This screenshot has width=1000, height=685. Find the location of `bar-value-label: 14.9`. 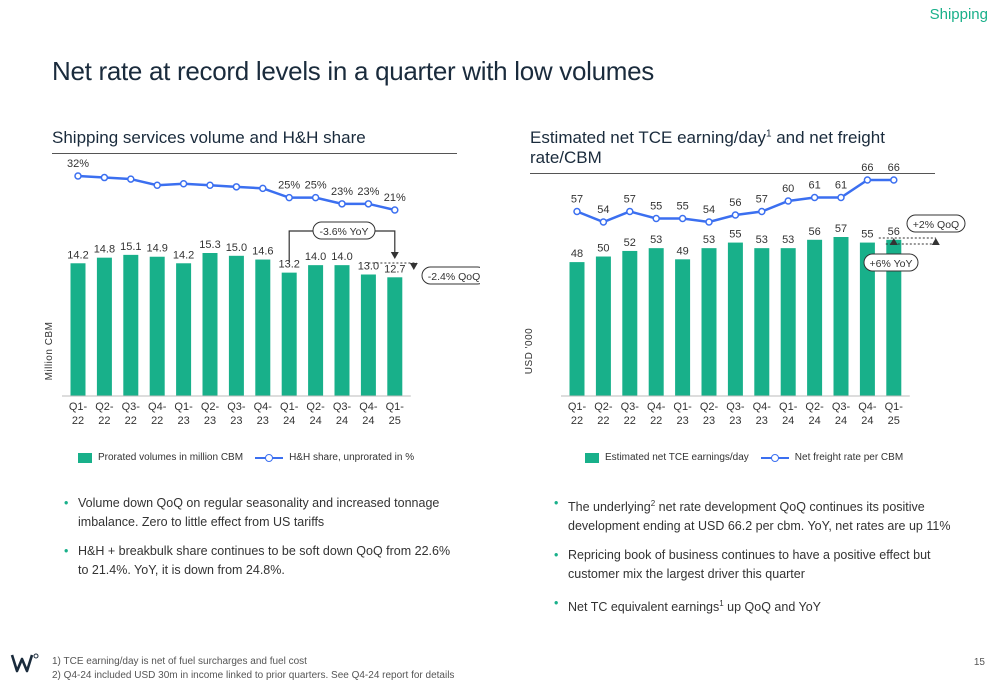

bar-value-label: 14.9 is located at coordinates (156, 249).